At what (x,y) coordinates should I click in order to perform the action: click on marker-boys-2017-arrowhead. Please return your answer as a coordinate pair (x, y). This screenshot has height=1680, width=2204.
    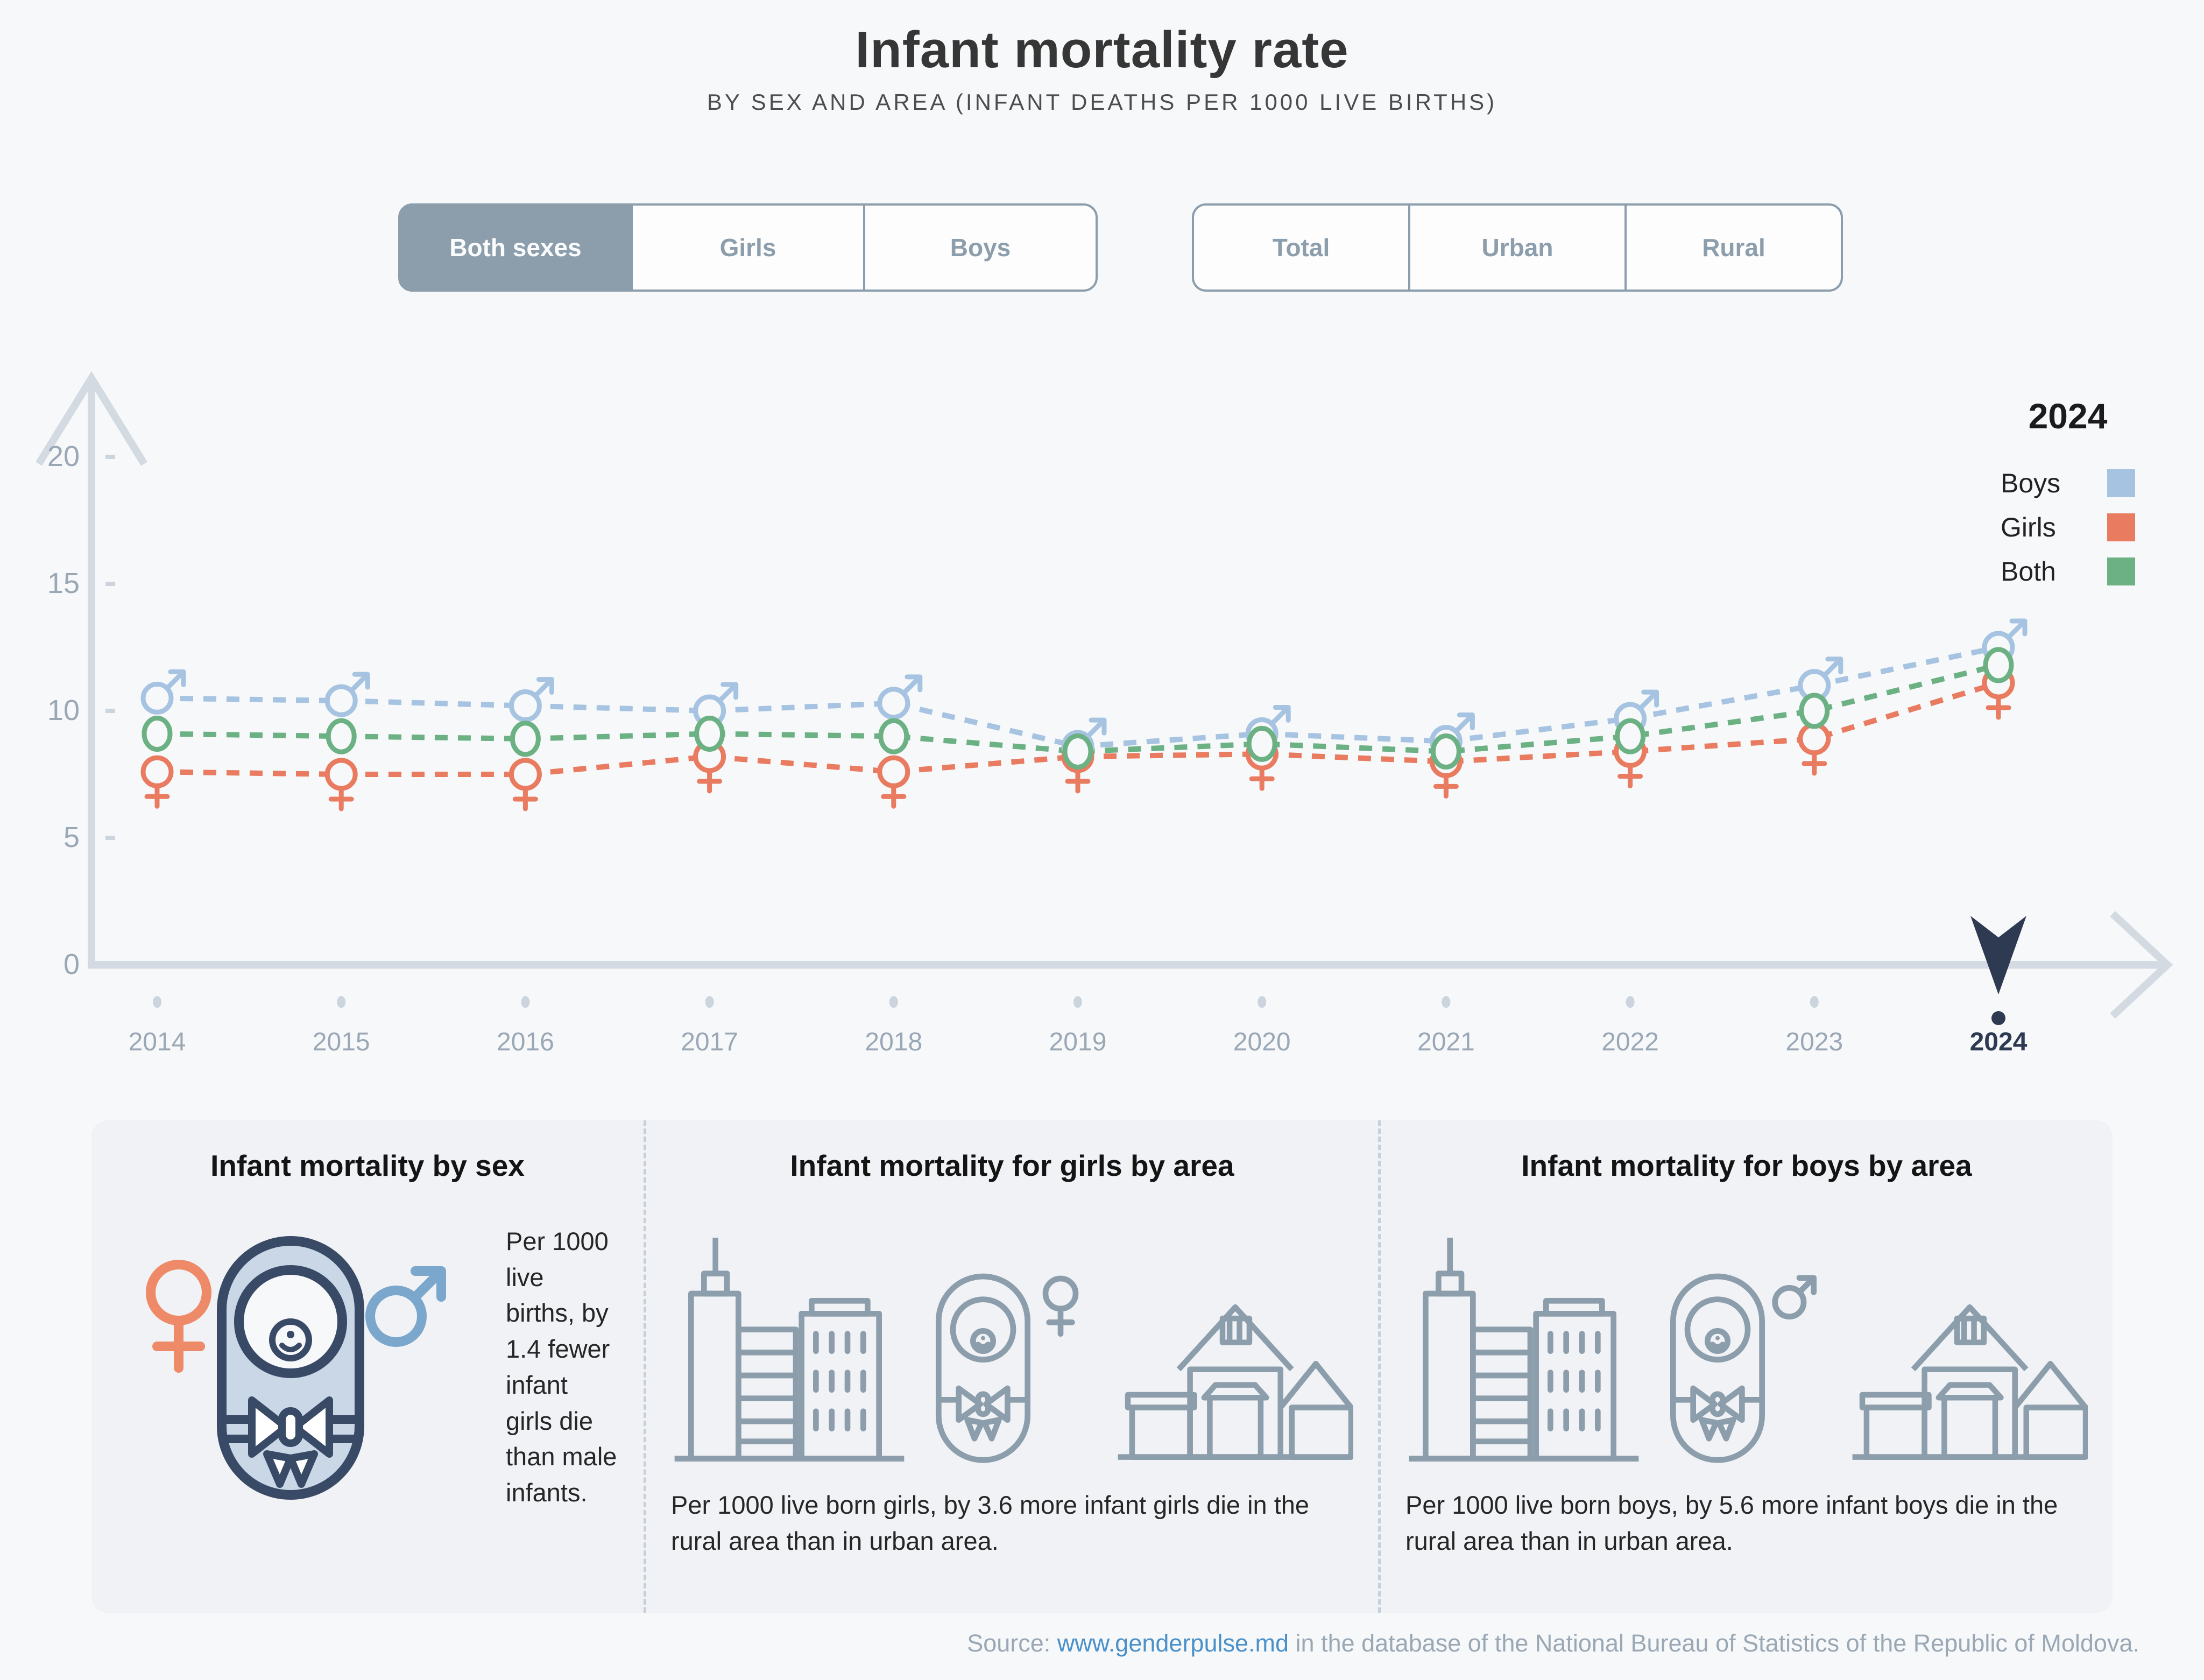
    Looking at the image, I should click on (729, 691).